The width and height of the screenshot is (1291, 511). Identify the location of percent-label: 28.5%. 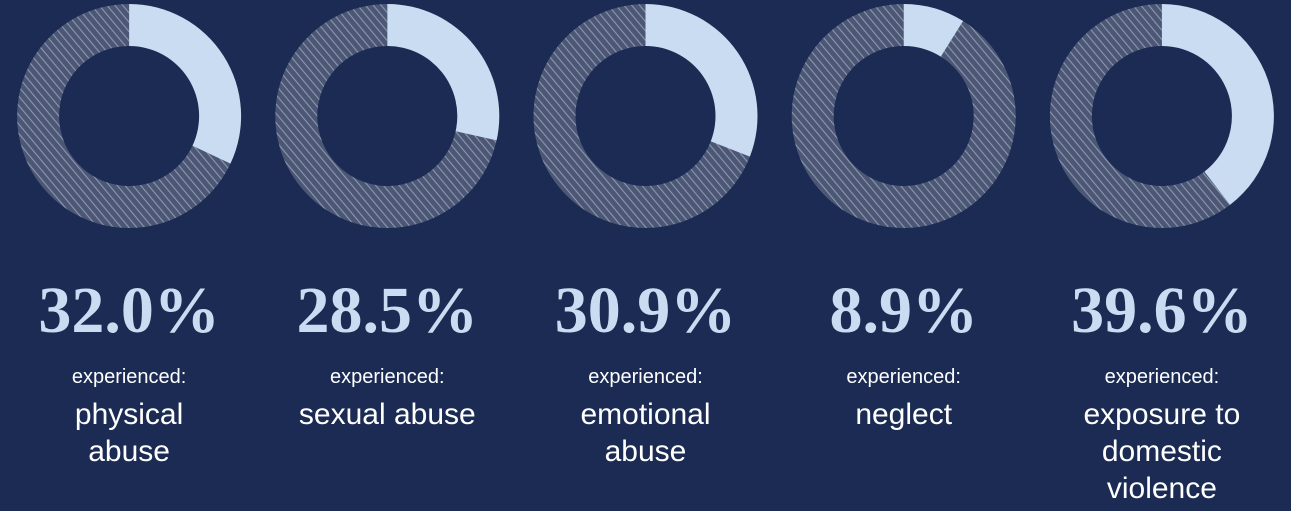
(388, 310).